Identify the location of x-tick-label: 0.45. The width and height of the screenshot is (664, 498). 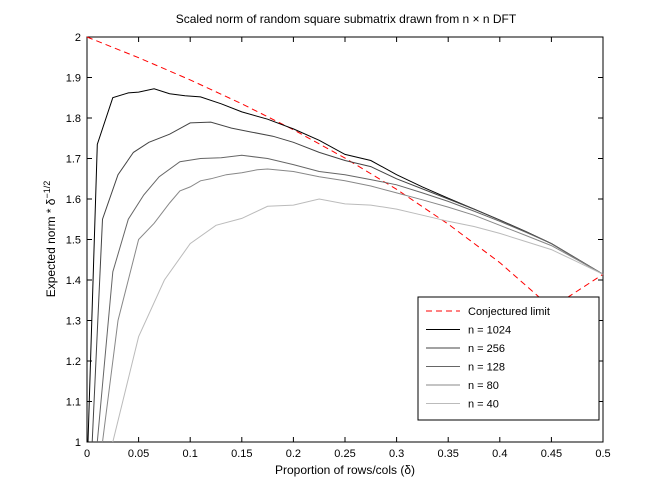
(551, 454).